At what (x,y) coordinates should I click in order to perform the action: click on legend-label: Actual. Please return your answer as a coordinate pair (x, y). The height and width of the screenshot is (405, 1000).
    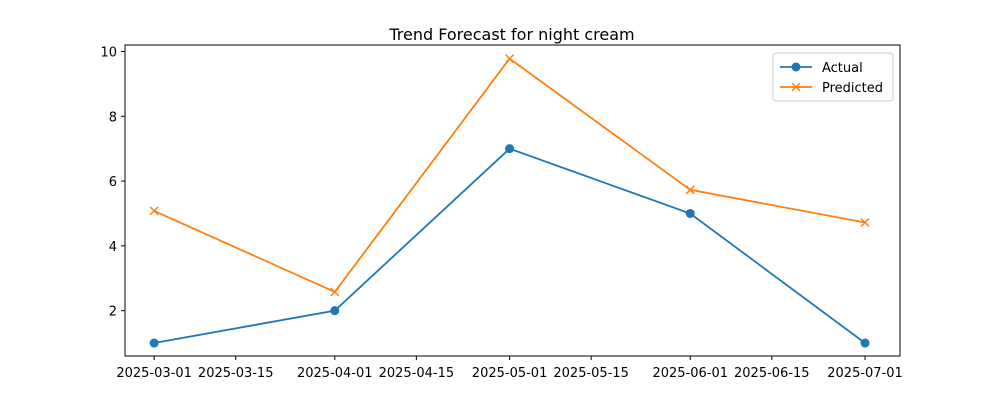
    Looking at the image, I should click on (842, 68).